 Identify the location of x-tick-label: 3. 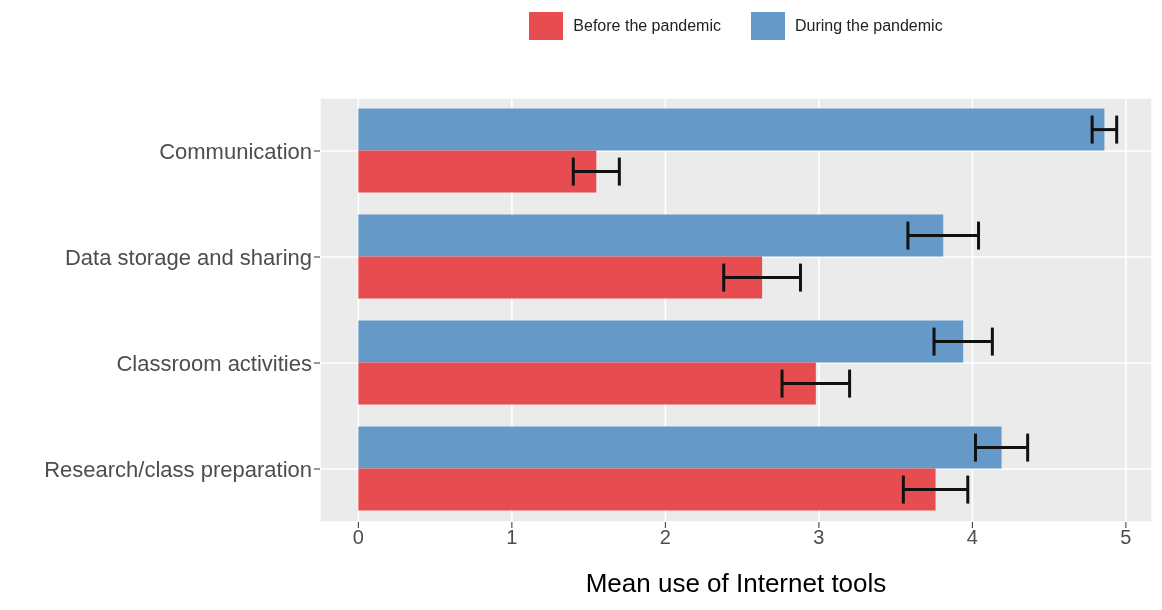
(819, 537).